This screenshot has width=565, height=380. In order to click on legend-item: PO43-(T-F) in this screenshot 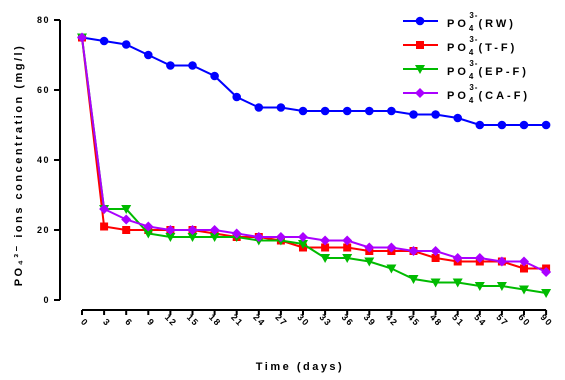, I will do `click(460, 46)`.